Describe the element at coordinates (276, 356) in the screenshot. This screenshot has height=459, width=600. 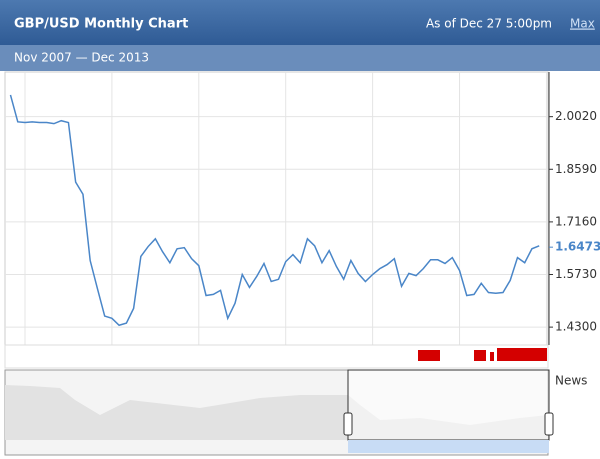
I see `news-row` at that location.